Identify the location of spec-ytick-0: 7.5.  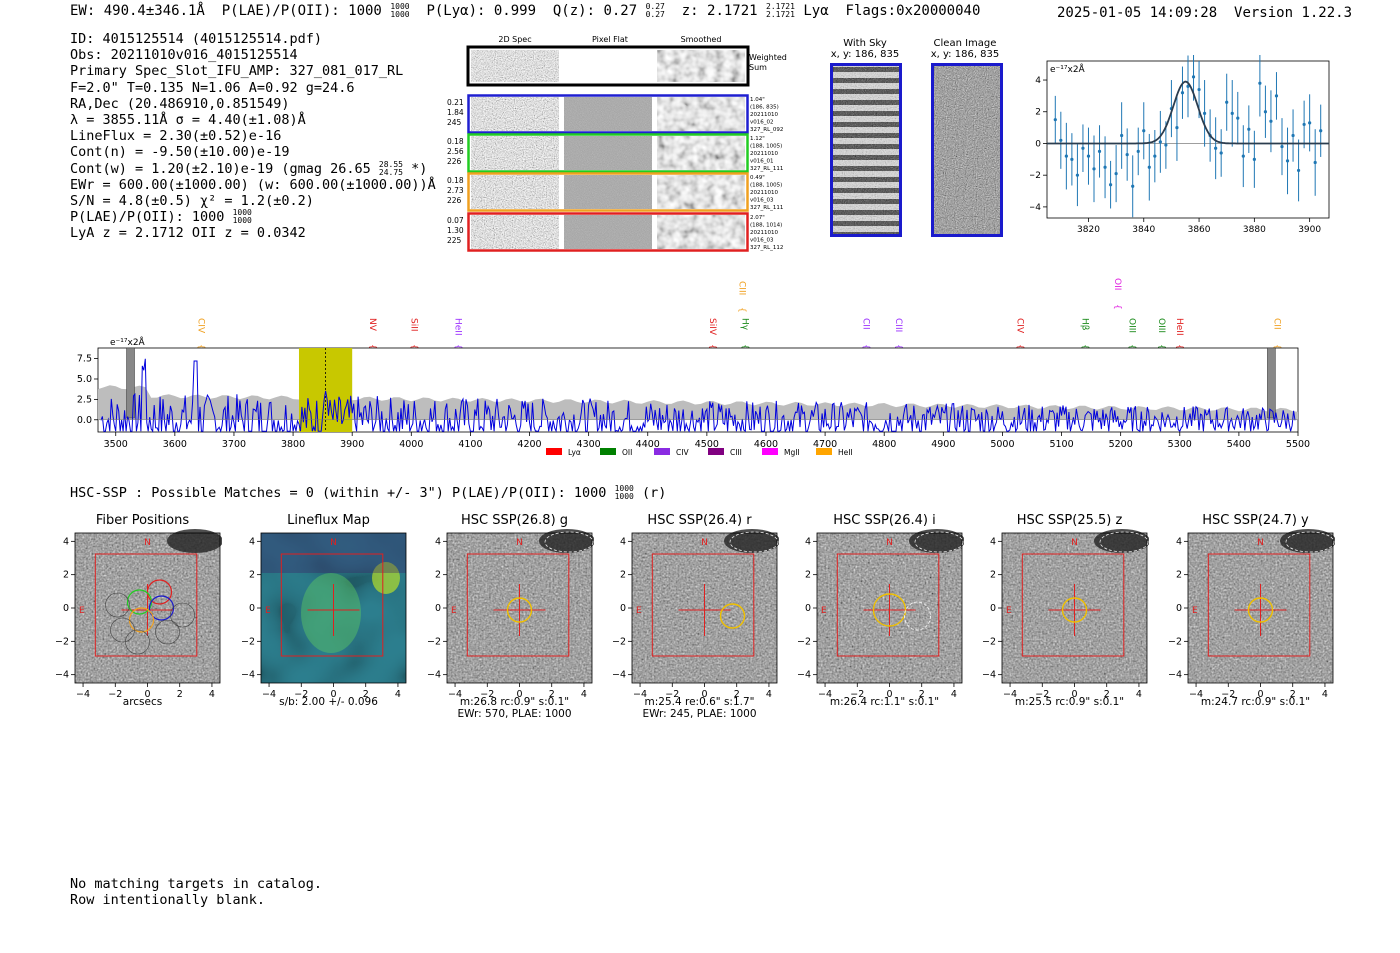
(84, 359).